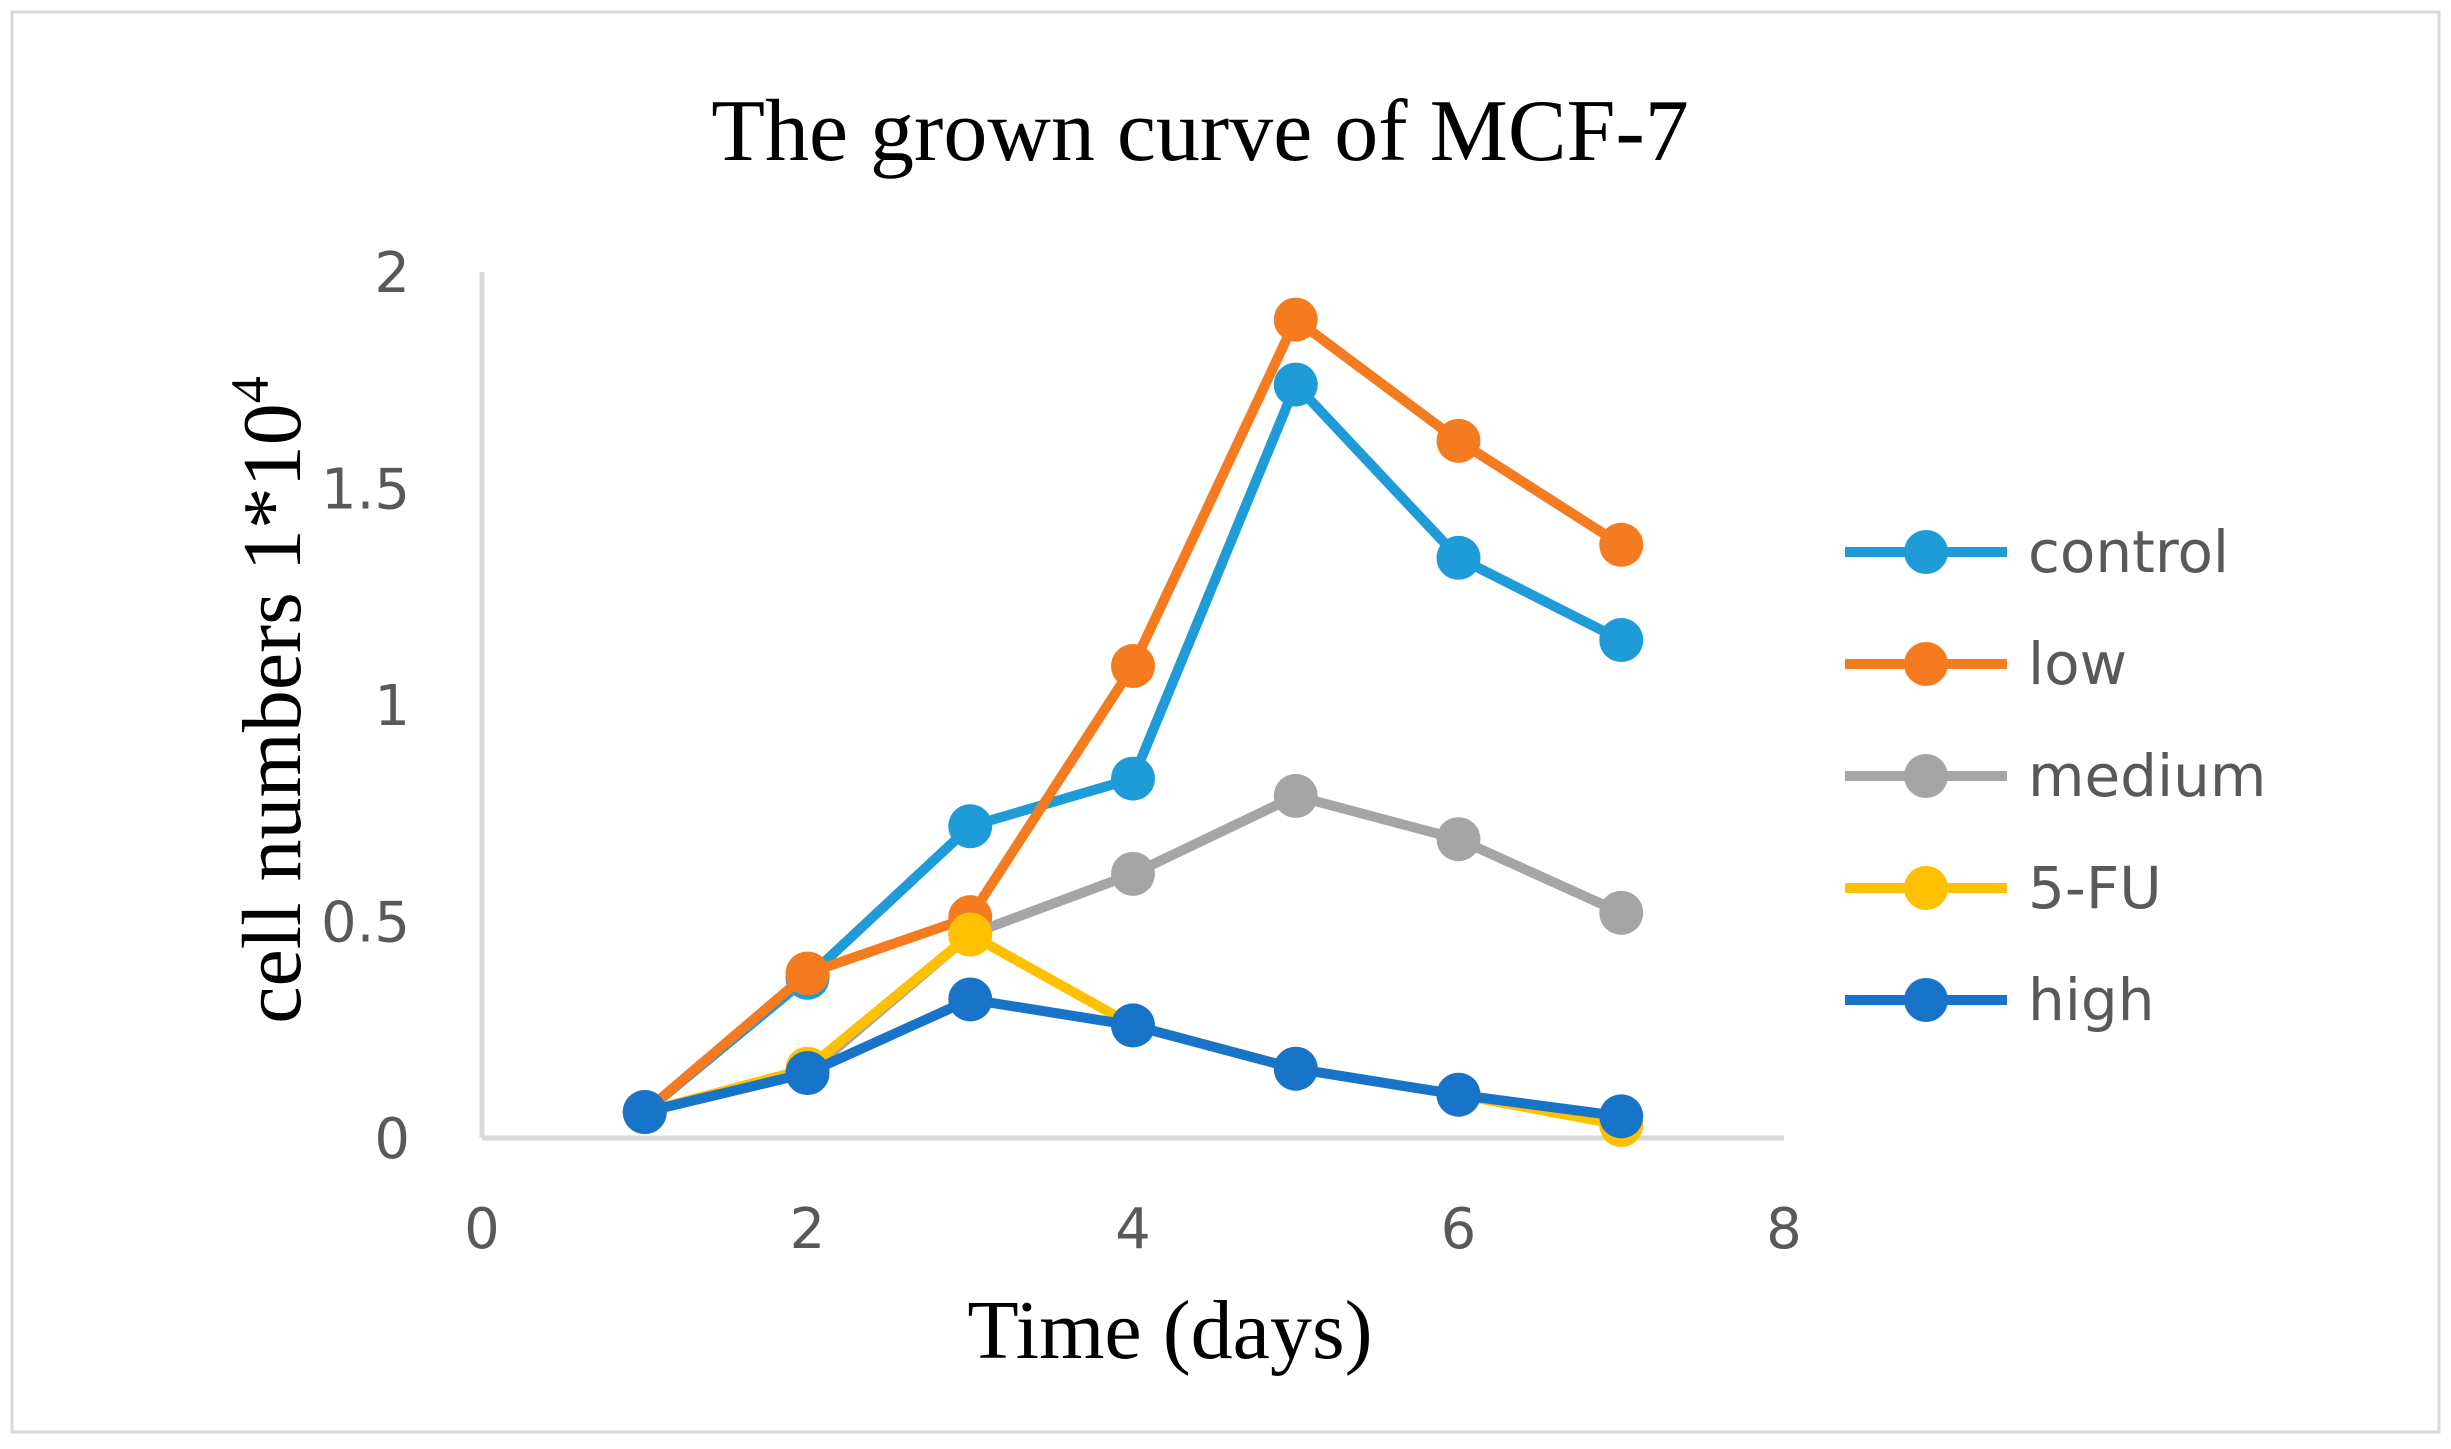 The height and width of the screenshot is (1449, 2451). What do you see at coordinates (1926, 552) in the screenshot?
I see `legend-marker-control` at bounding box center [1926, 552].